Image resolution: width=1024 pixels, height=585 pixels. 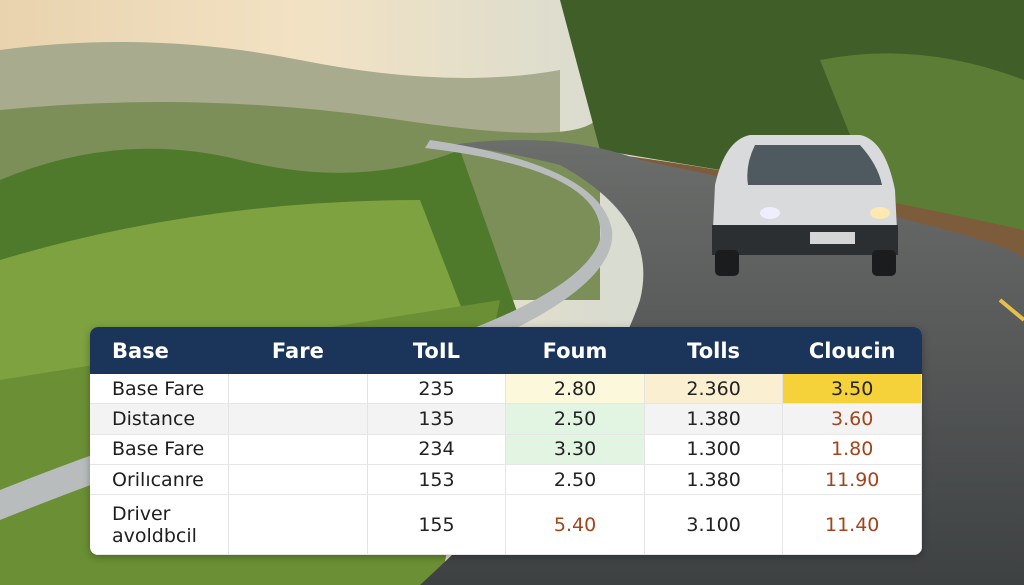 I want to click on table-cell: 1.300, so click(x=714, y=450).